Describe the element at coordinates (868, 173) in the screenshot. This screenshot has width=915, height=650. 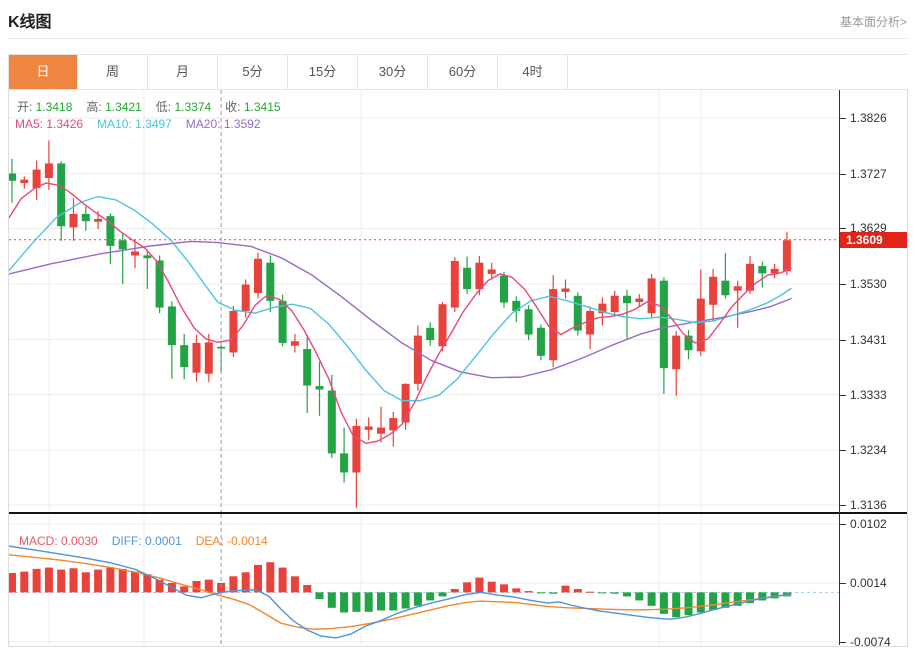
I see `axis-tick-label: 1.3727` at that location.